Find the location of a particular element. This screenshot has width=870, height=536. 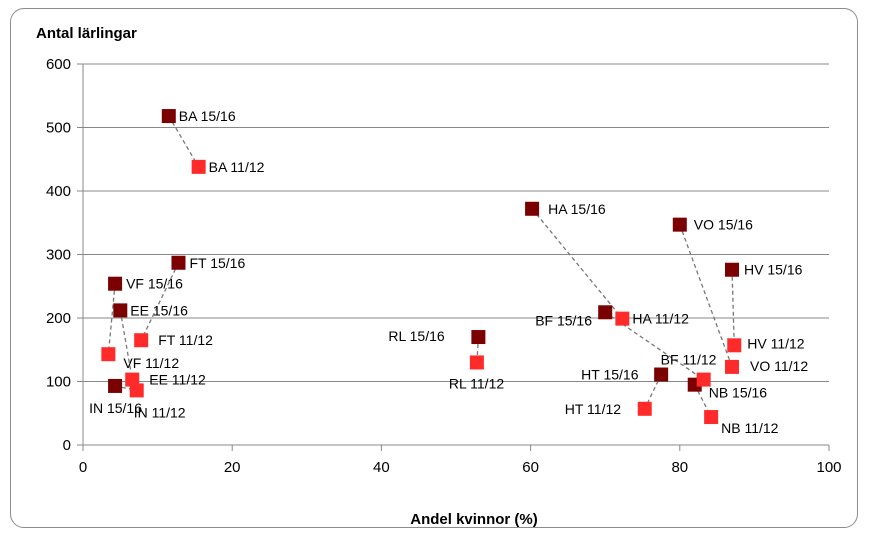

point-label: HA 11/12 is located at coordinates (660, 319).